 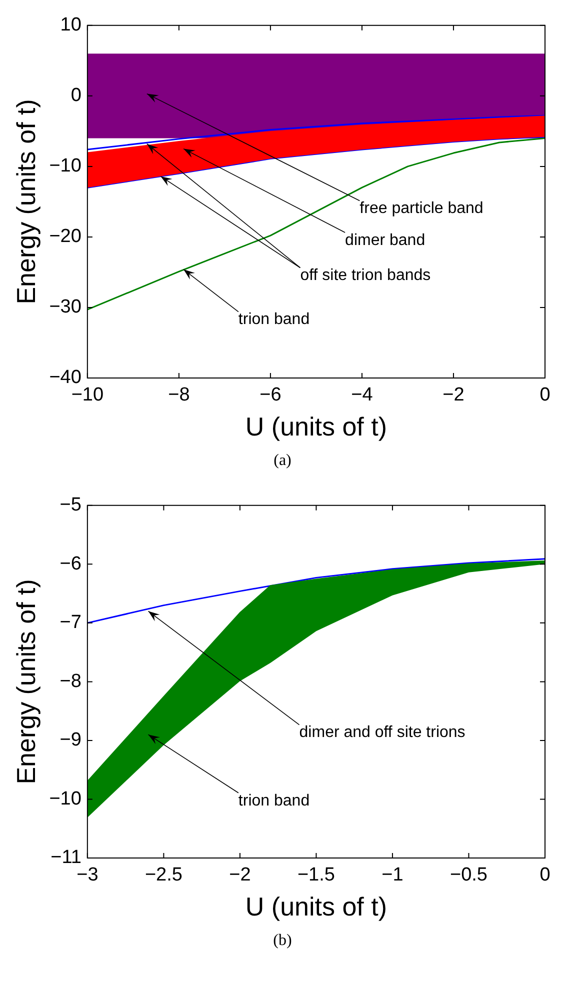 I want to click on y-tick-label: −30, so click(x=65, y=307).